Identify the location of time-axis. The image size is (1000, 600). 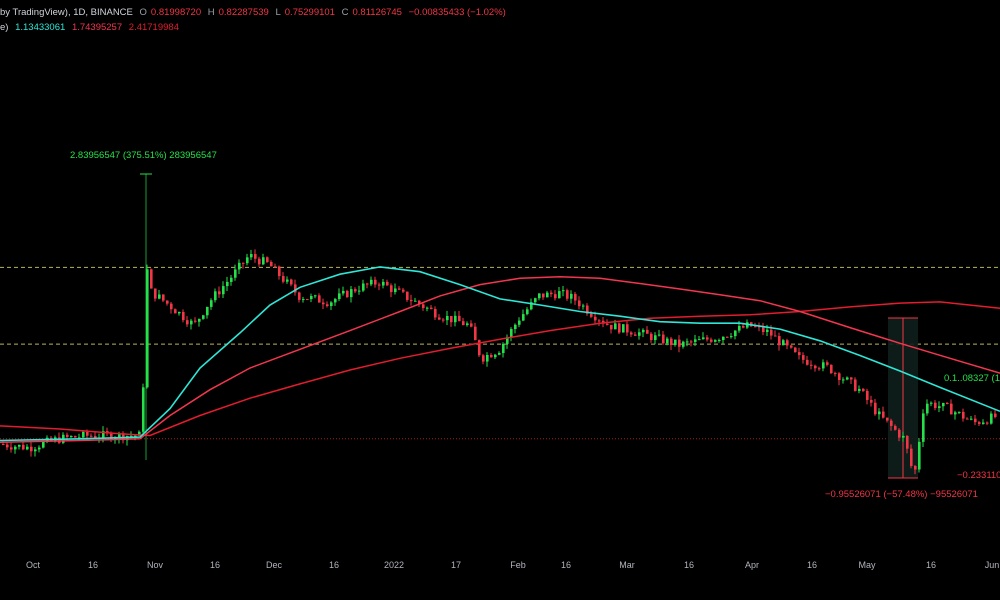
(500, 576).